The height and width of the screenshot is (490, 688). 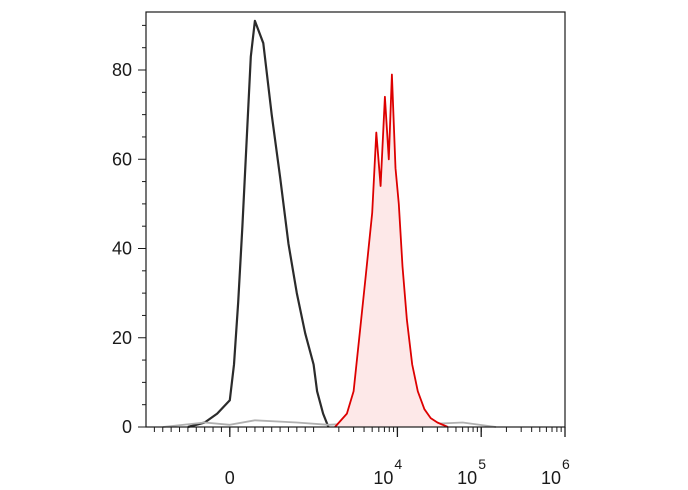 What do you see at coordinates (122, 159) in the screenshot?
I see `y-tick-label: 60` at bounding box center [122, 159].